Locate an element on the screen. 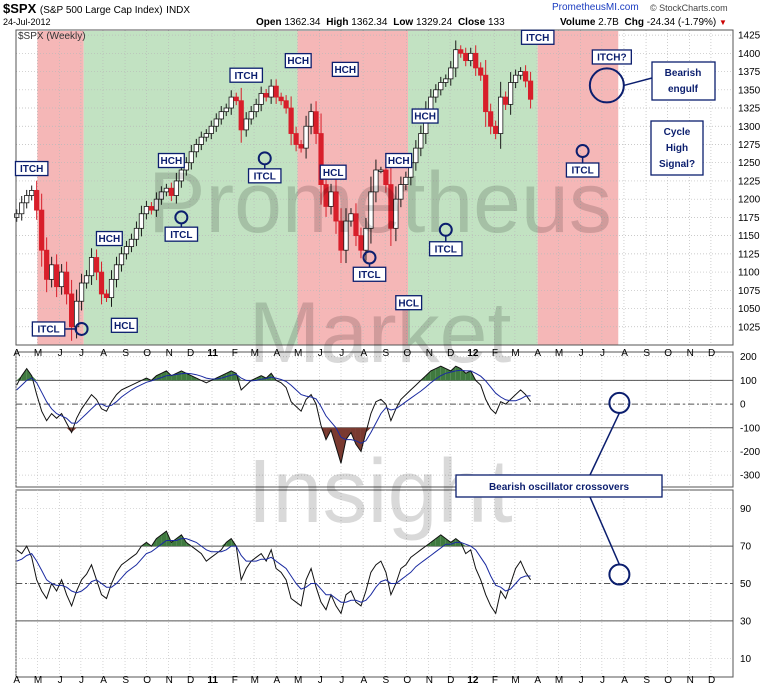  x-tick-label: F is located at coordinates (495, 680).